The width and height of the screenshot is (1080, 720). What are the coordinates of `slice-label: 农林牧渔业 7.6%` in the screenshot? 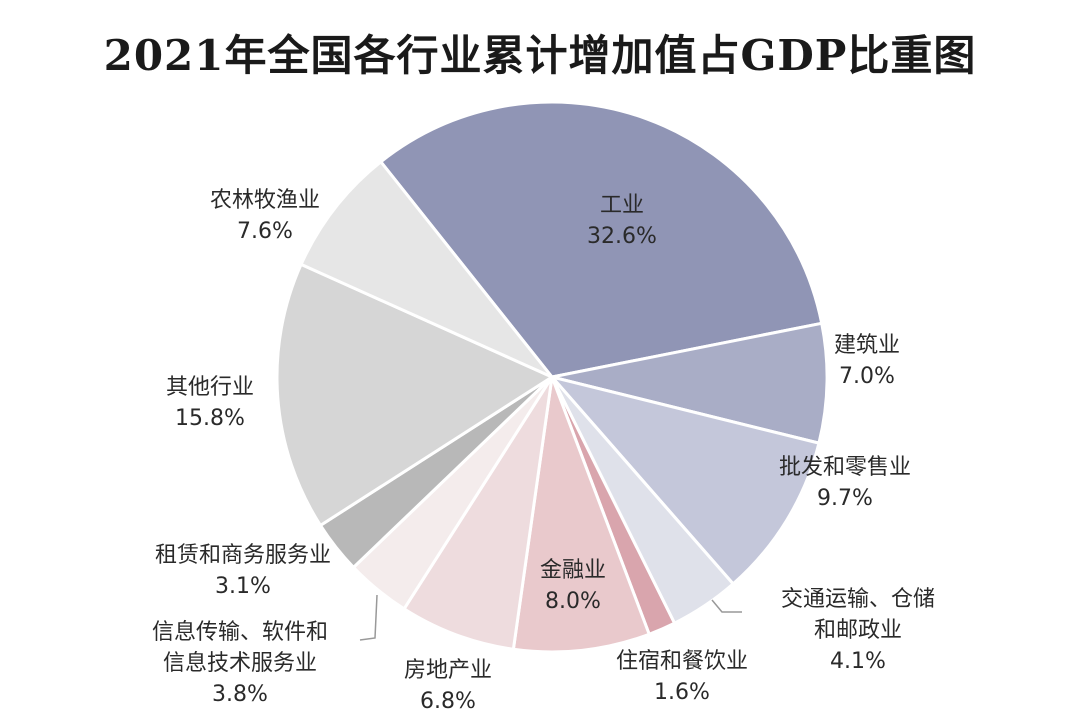 It's located at (265, 216).